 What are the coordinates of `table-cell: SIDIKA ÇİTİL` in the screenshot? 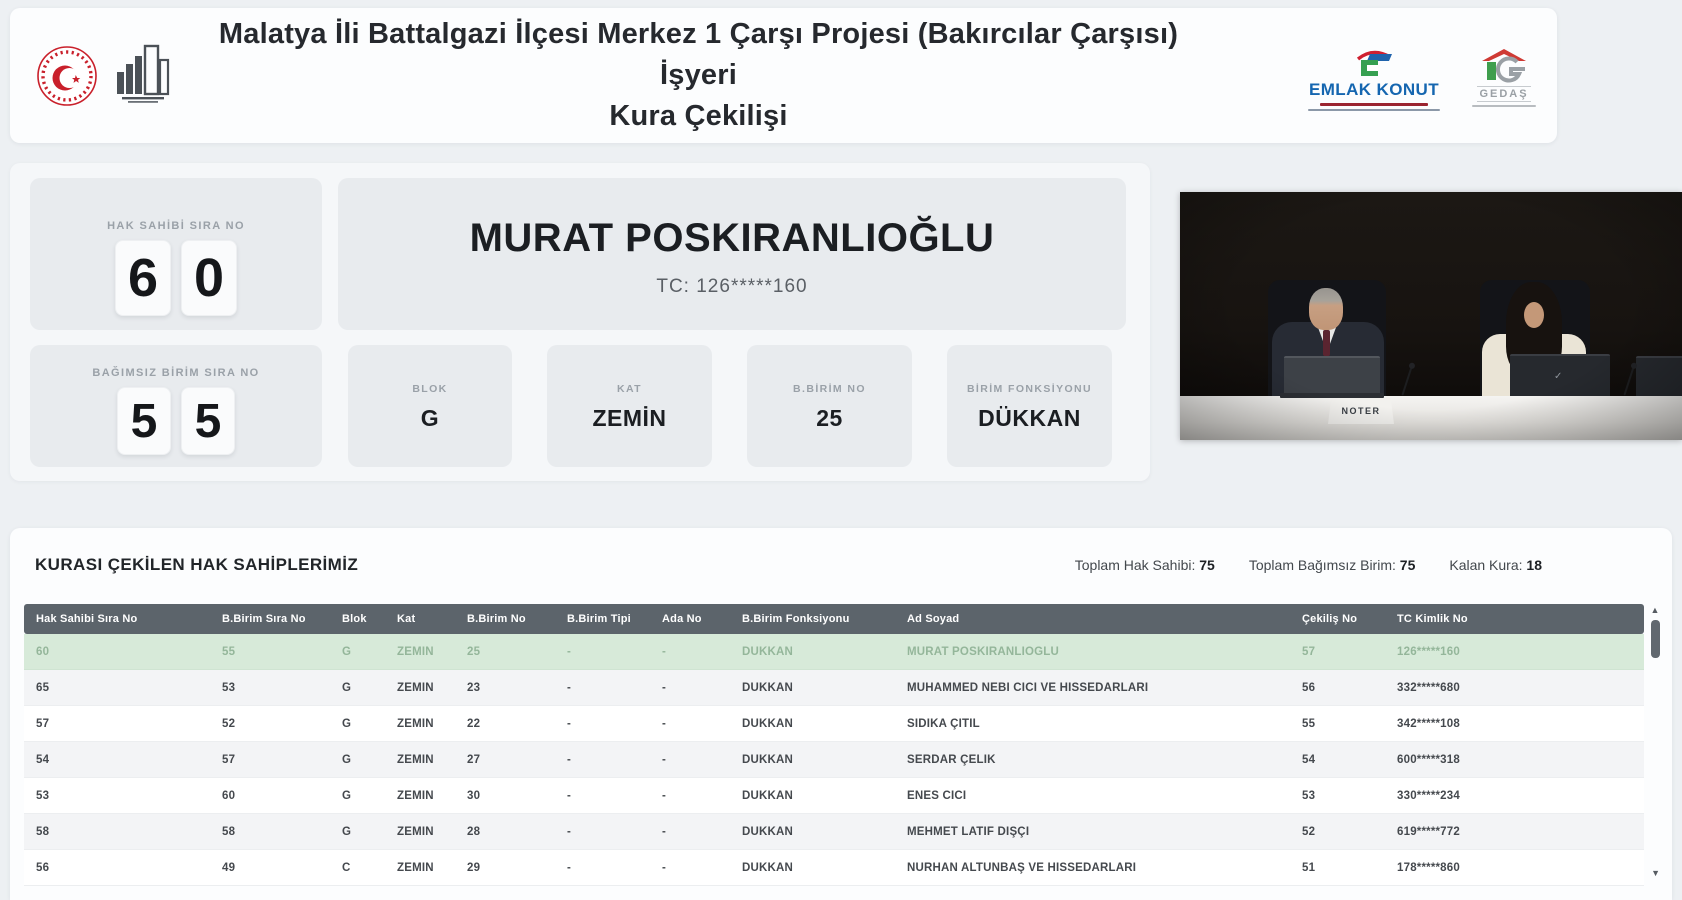 It's located at (943, 723).